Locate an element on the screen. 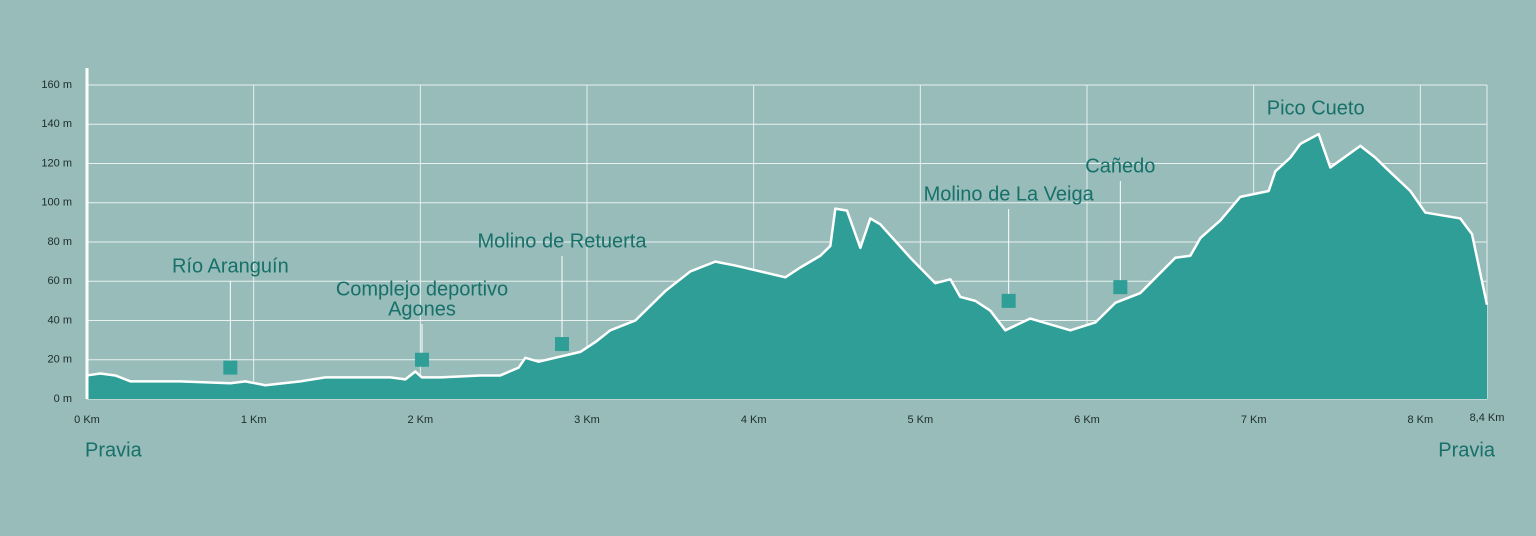  peak-label: Pico Cueto is located at coordinates (1316, 108).